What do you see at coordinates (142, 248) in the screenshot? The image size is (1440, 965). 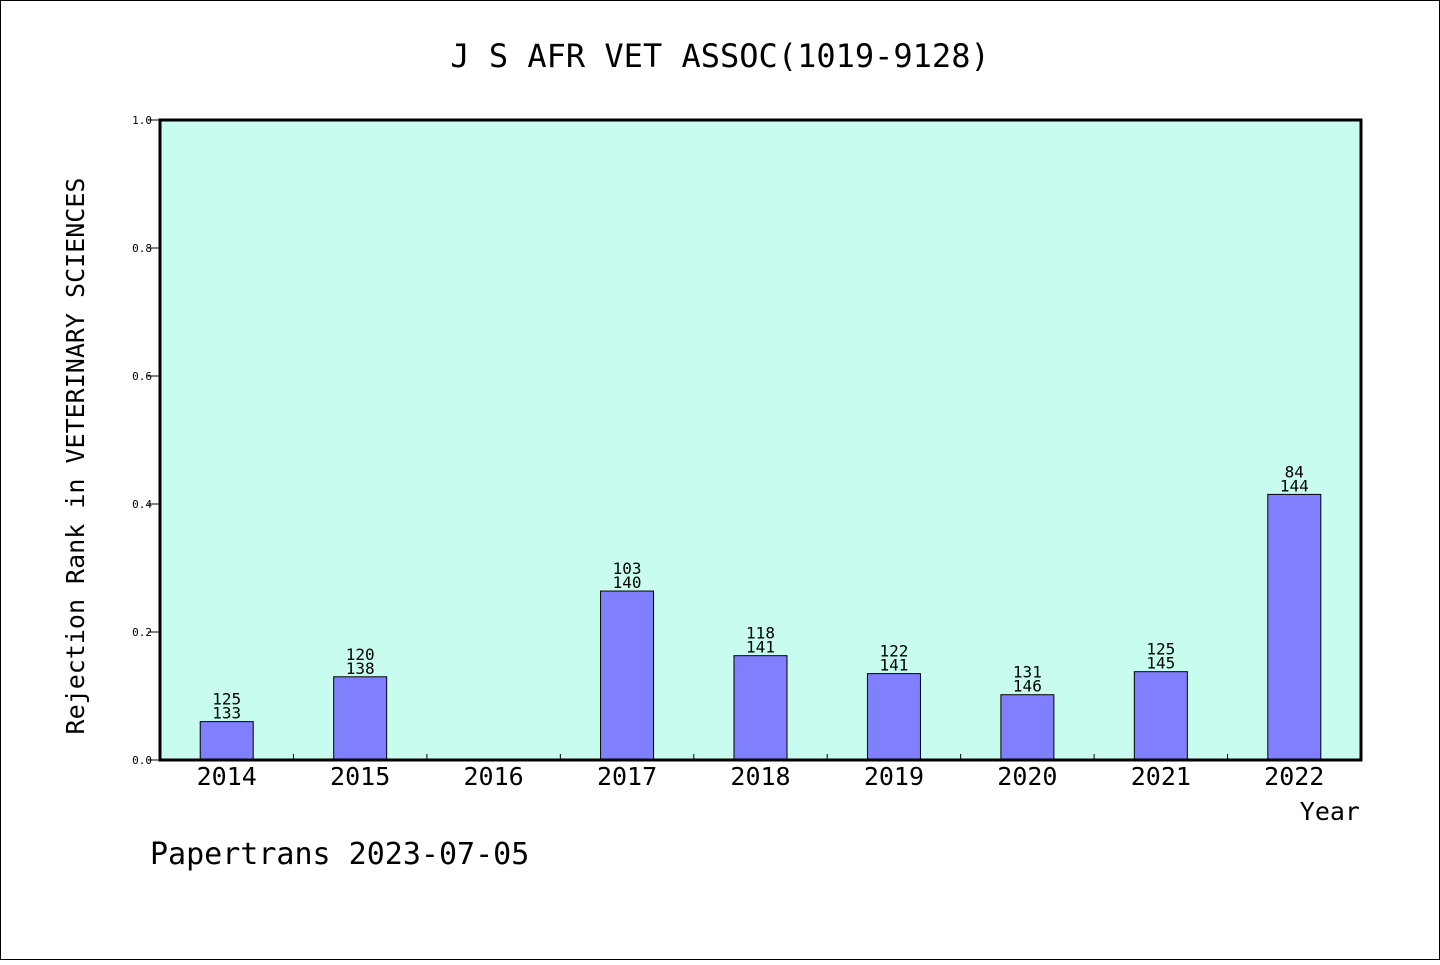 I see `y-tick-label: 0.8` at bounding box center [142, 248].